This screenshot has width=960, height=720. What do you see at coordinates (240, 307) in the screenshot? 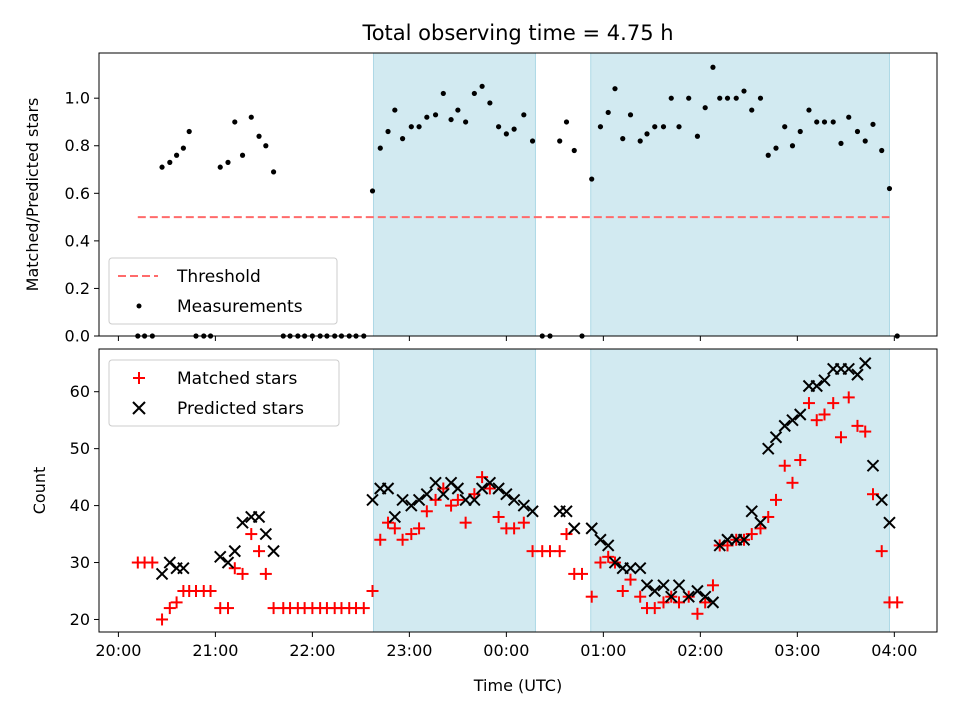
I see `measurements-legend-label: Measurements` at bounding box center [240, 307].